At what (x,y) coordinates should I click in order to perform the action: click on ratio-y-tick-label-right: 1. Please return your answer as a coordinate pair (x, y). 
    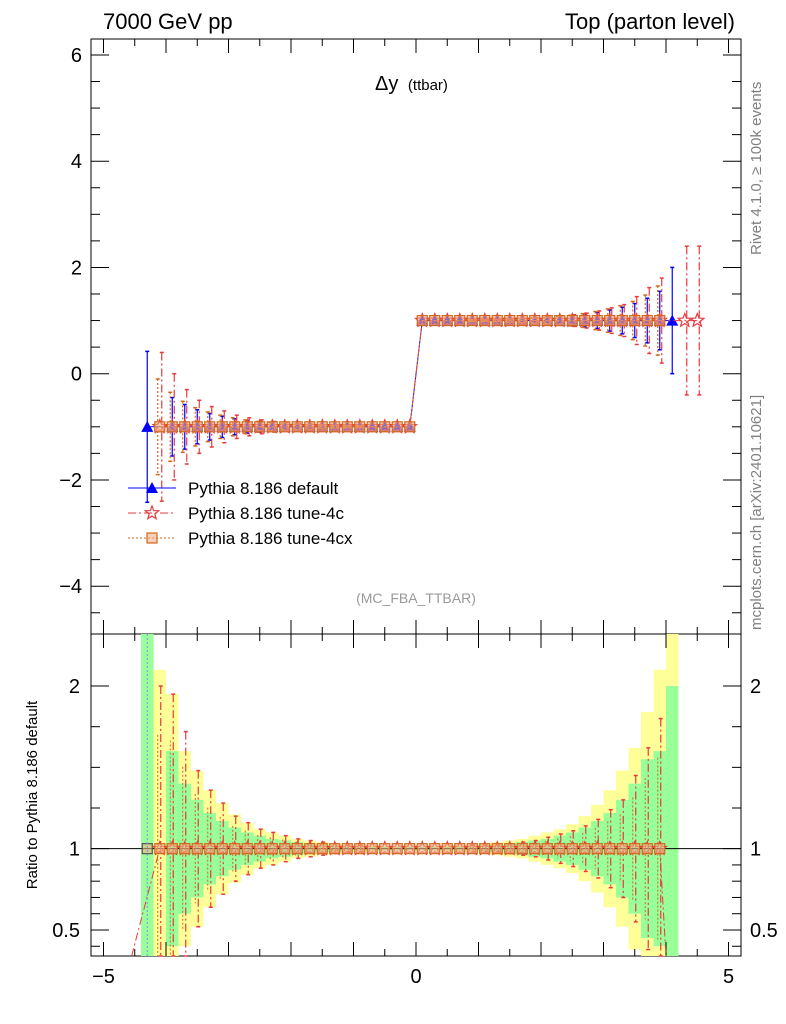
    Looking at the image, I should click on (755, 850).